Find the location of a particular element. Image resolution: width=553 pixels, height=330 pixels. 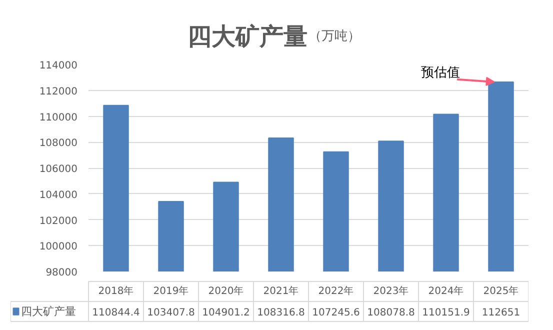

data-label: 108078.8 is located at coordinates (391, 313).